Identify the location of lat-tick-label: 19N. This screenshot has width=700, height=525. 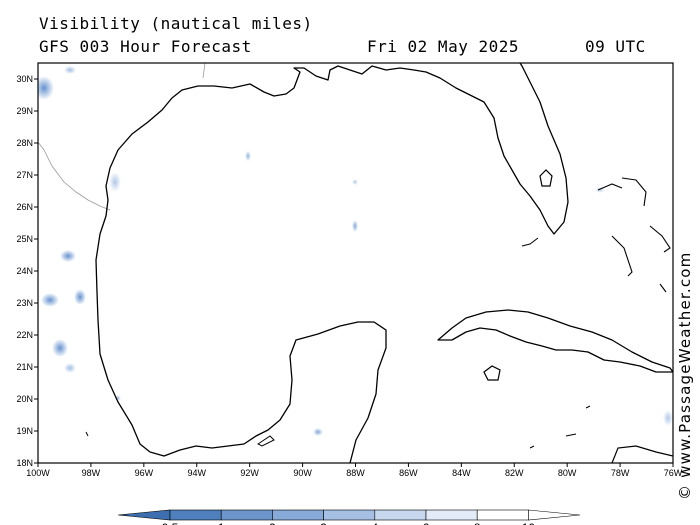
(24, 431).